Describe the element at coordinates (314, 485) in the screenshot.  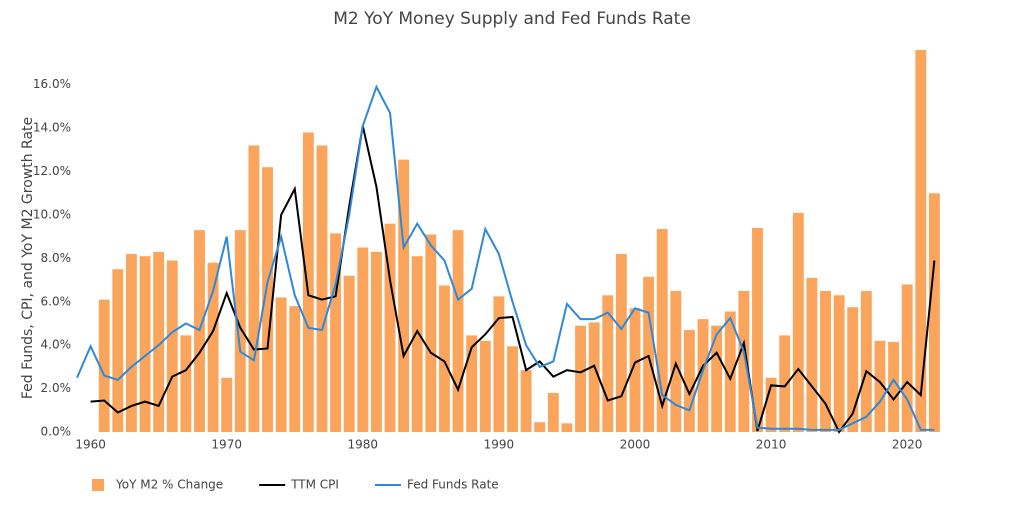
I see `legend-label: TTM CPI` at that location.